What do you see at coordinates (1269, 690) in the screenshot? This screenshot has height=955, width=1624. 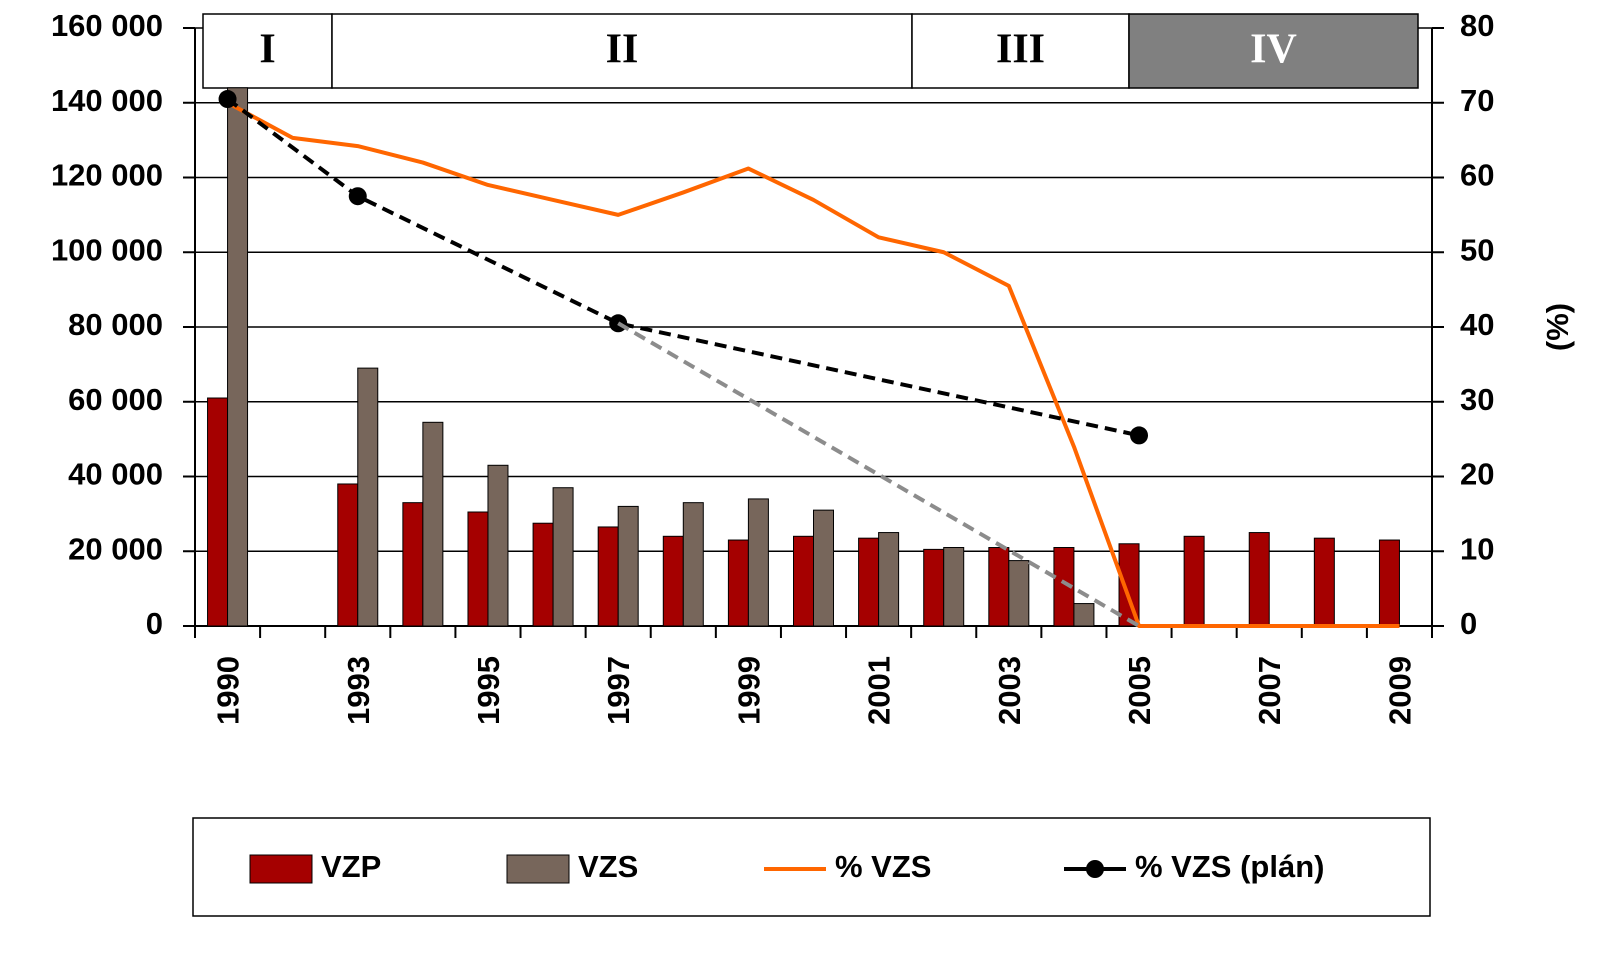 I see `x-tick-label: 2007` at bounding box center [1269, 690].